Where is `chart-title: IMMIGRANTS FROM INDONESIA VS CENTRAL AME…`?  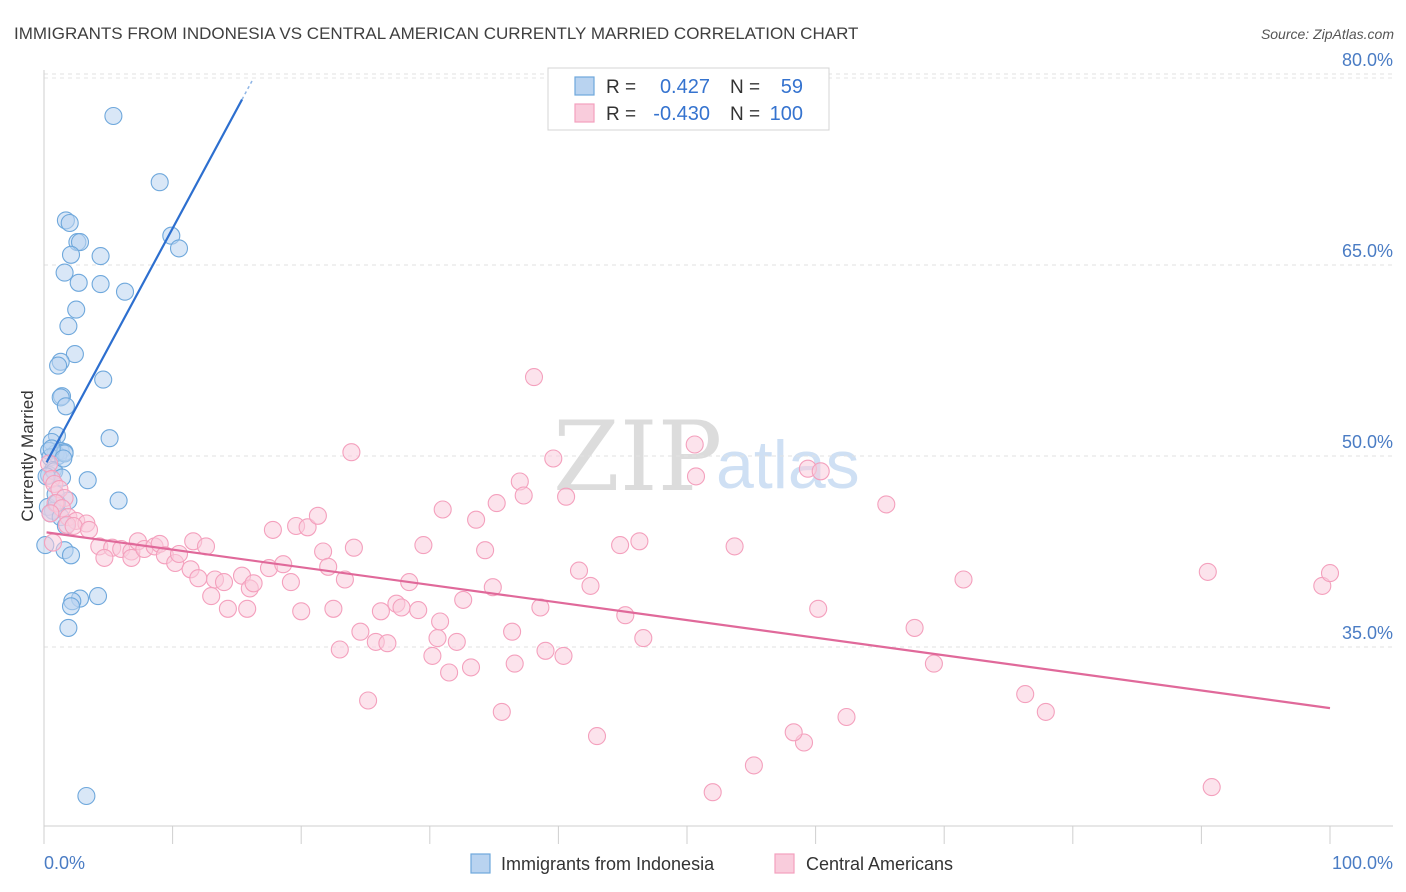
chart-title: IMMIGRANTS FROM INDONESIA VS CENTRAL AME… is located at coordinates (436, 33).